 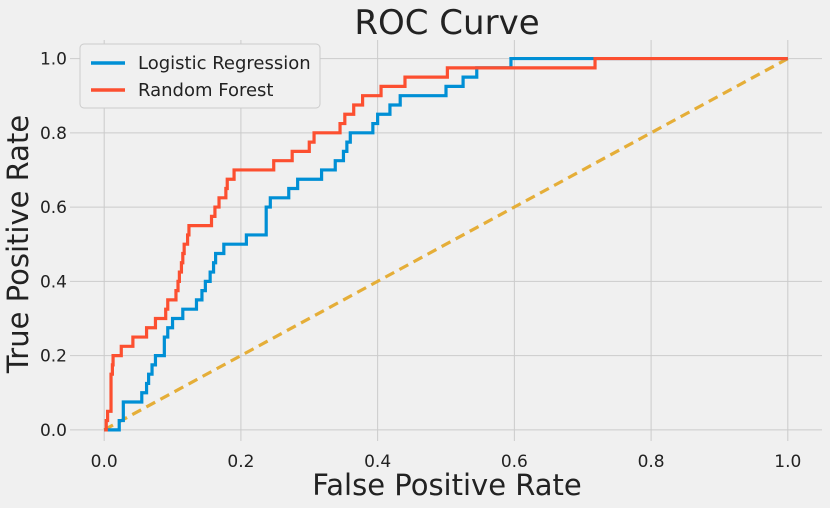 I want to click on y-tick-label: 0.2, so click(x=53, y=357).